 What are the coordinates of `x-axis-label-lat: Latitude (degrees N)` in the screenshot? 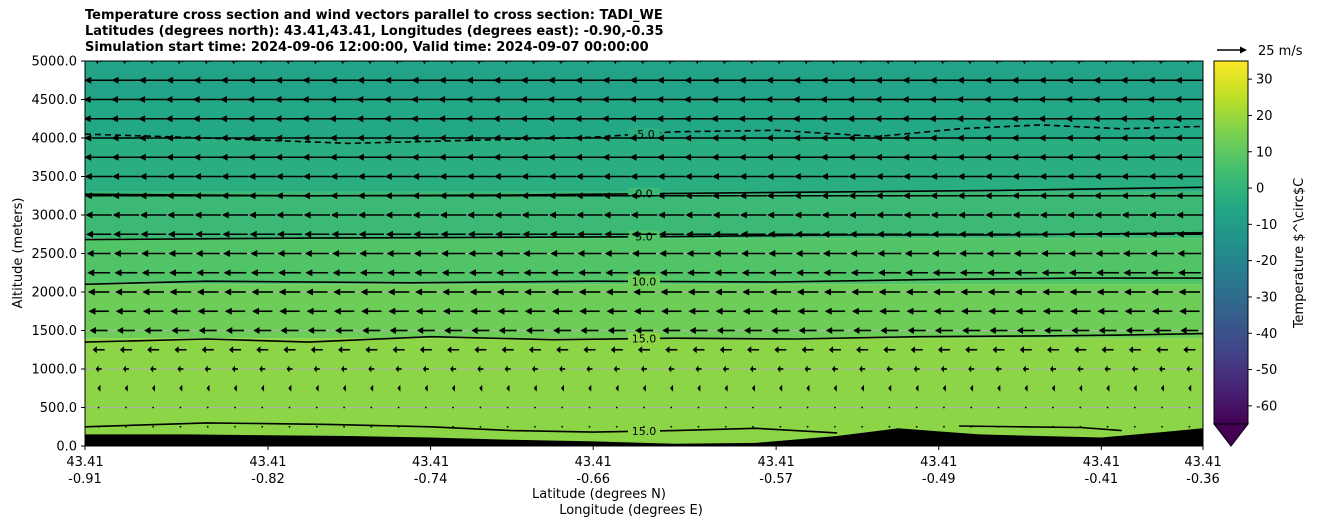 It's located at (599, 494).